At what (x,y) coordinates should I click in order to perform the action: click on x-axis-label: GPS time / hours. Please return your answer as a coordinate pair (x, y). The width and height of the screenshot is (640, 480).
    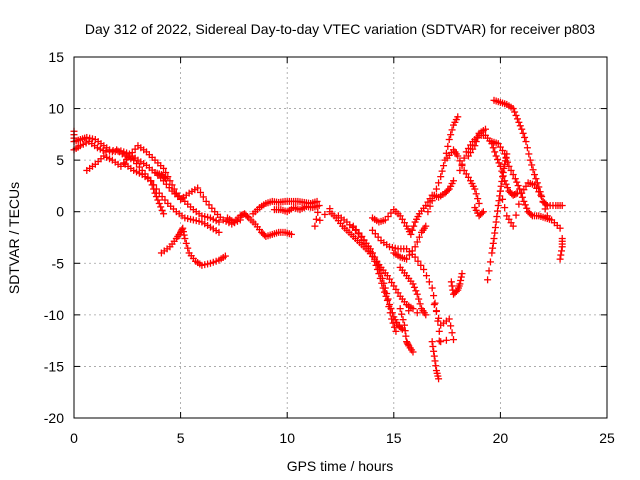
    Looking at the image, I should click on (340, 466).